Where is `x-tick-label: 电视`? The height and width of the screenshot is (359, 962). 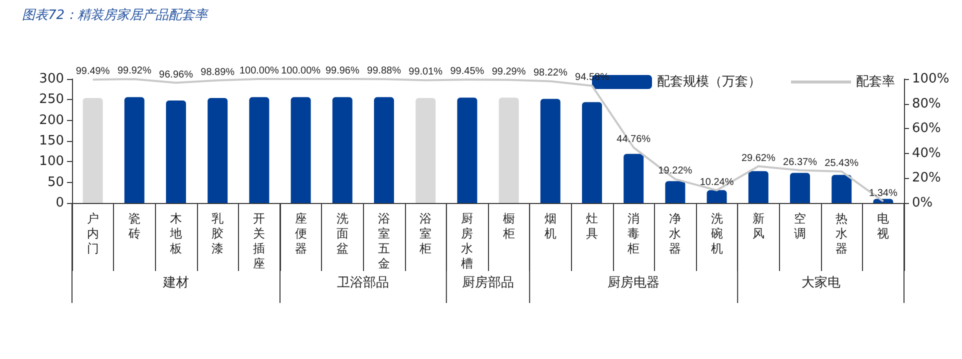
x-tick-label: 电视 is located at coordinates (883, 226).